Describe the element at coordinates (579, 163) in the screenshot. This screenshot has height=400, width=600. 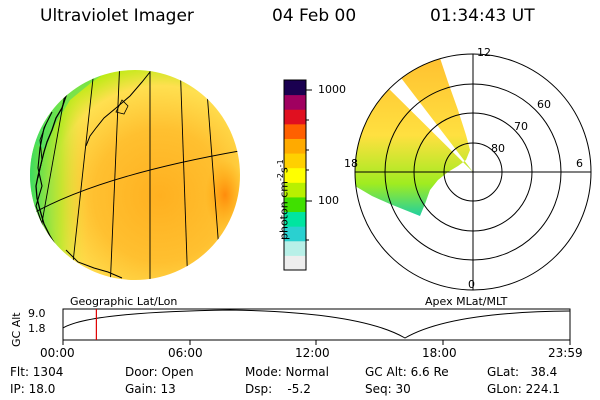
I see `mlt-label-6: 6` at that location.